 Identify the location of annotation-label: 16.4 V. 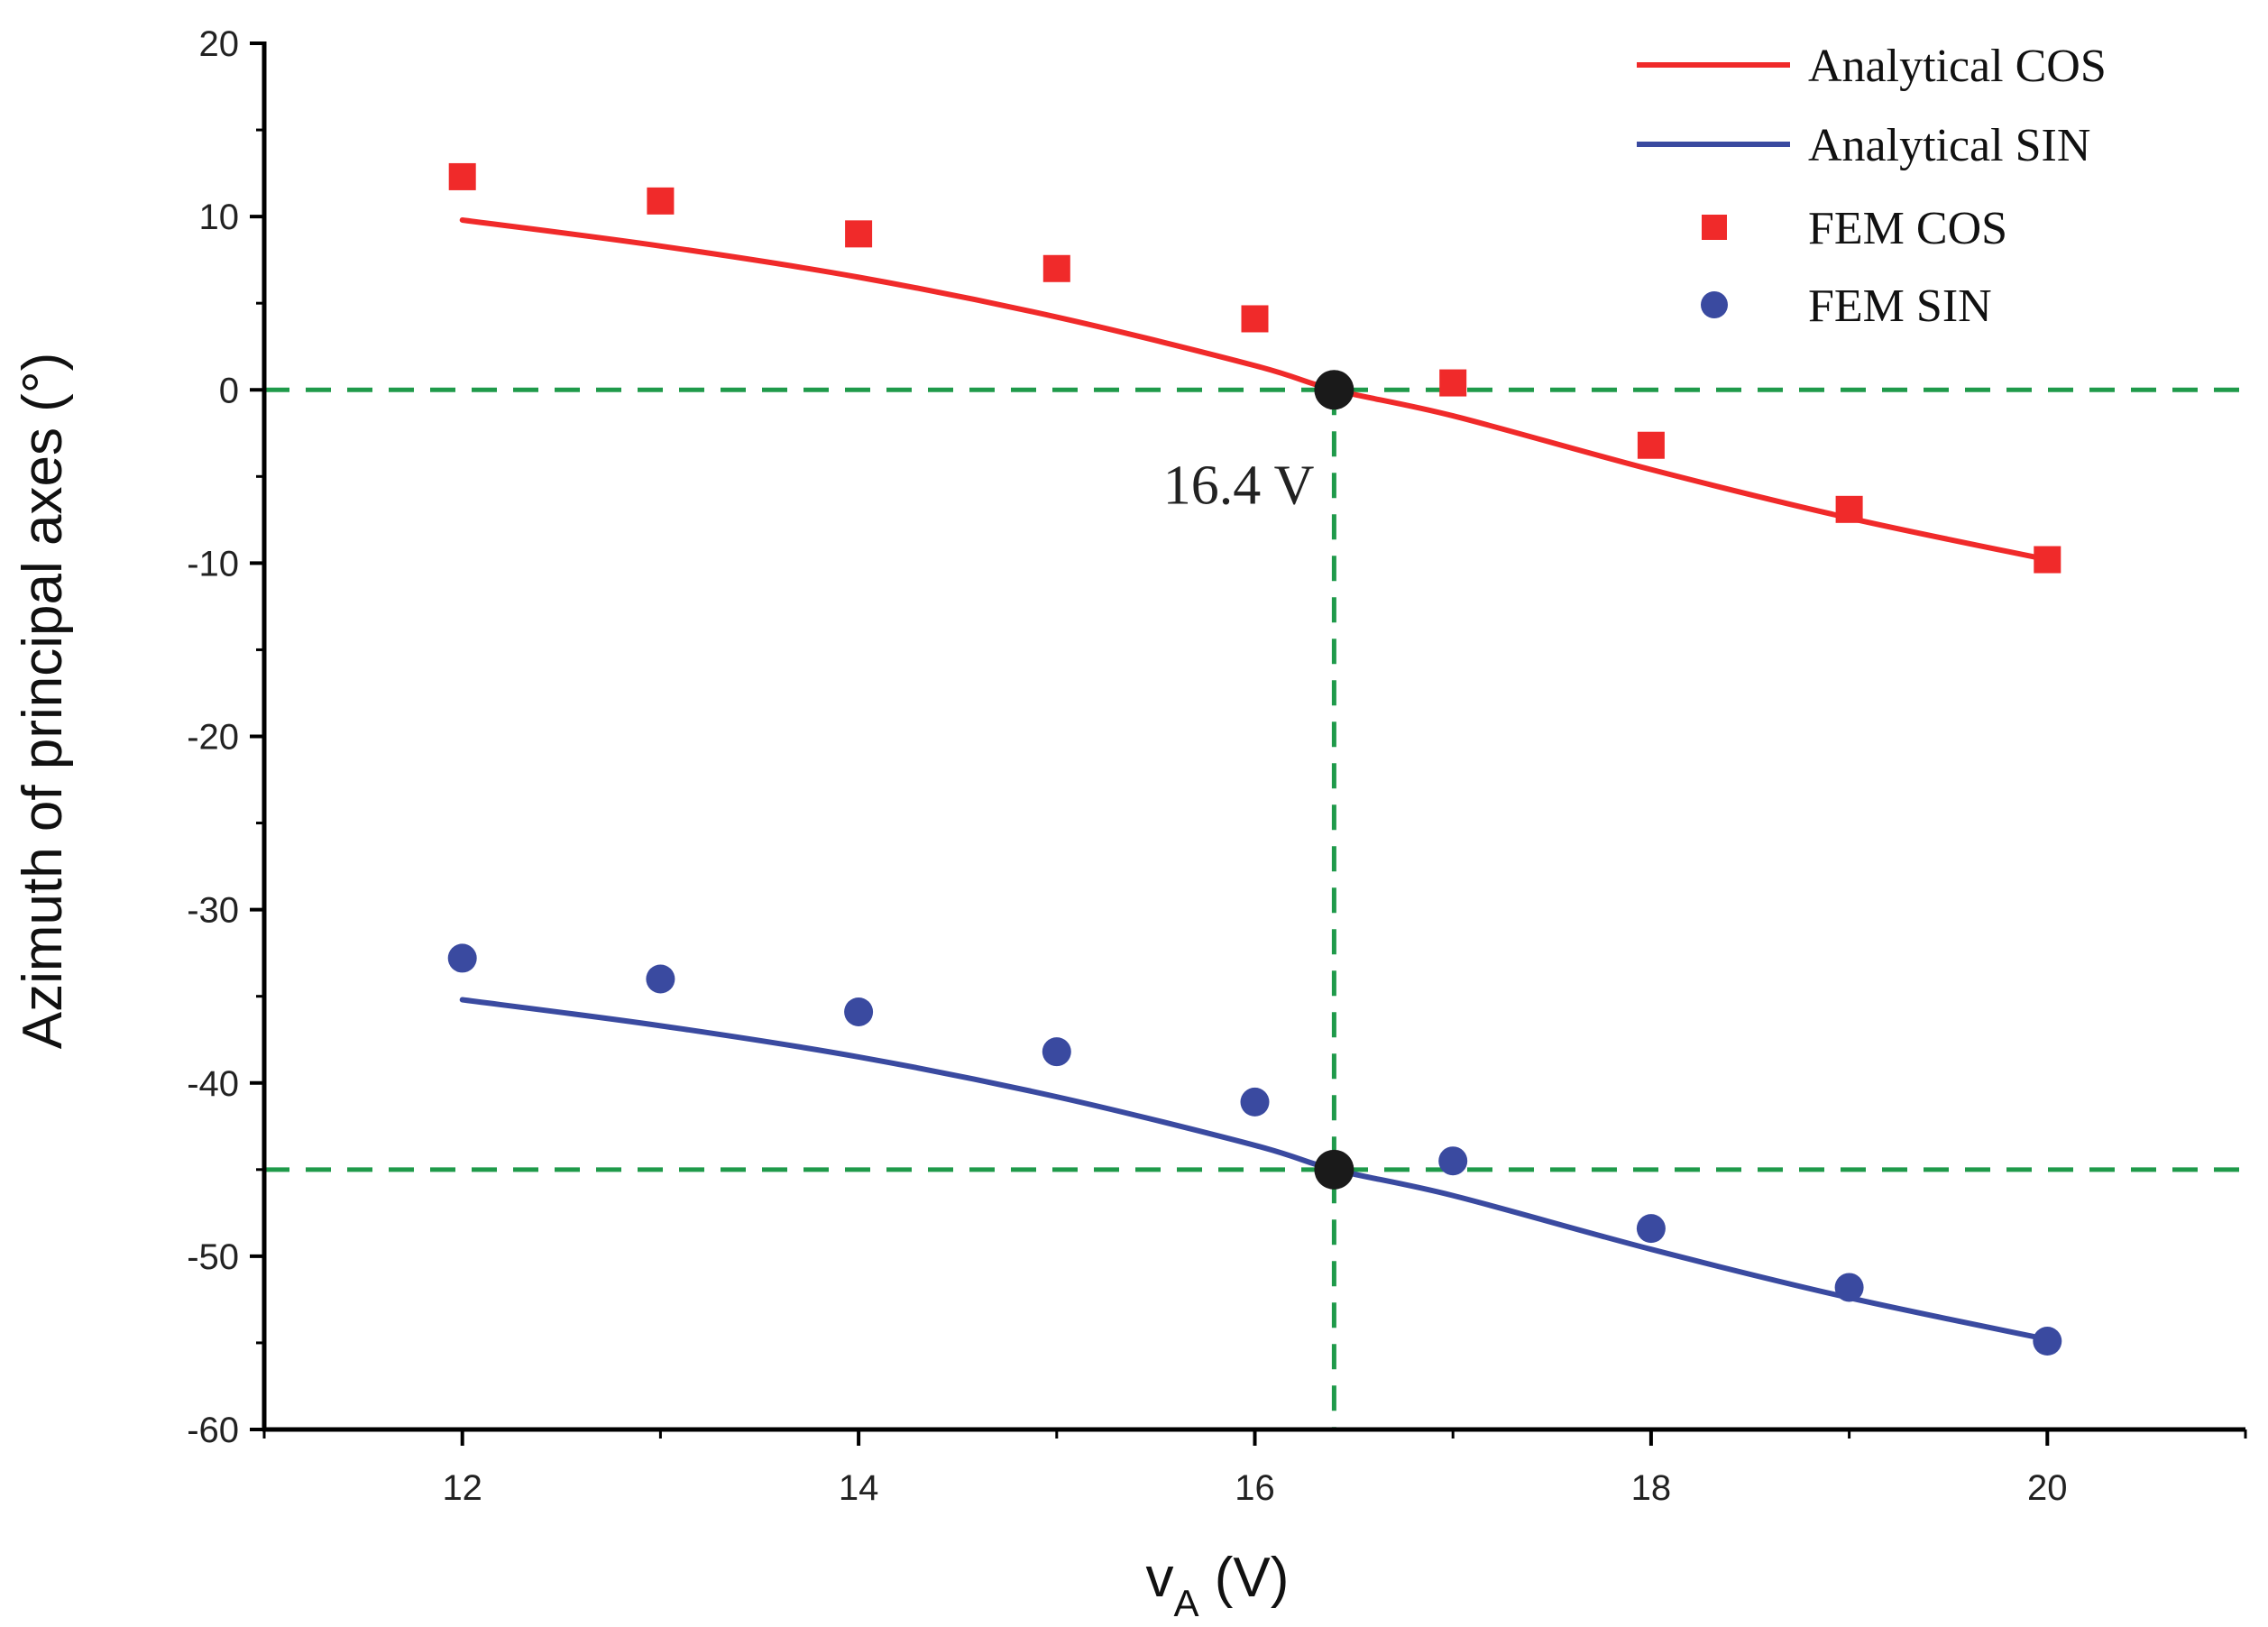
(1239, 486).